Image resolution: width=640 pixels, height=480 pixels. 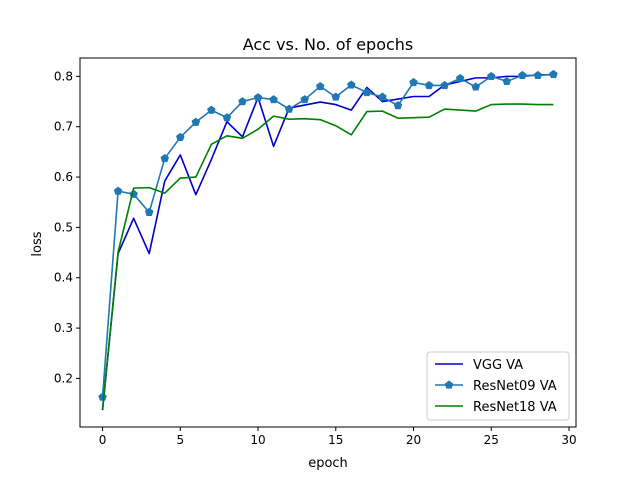 I want to click on y-tick-label: 0.8, so click(x=63, y=76).